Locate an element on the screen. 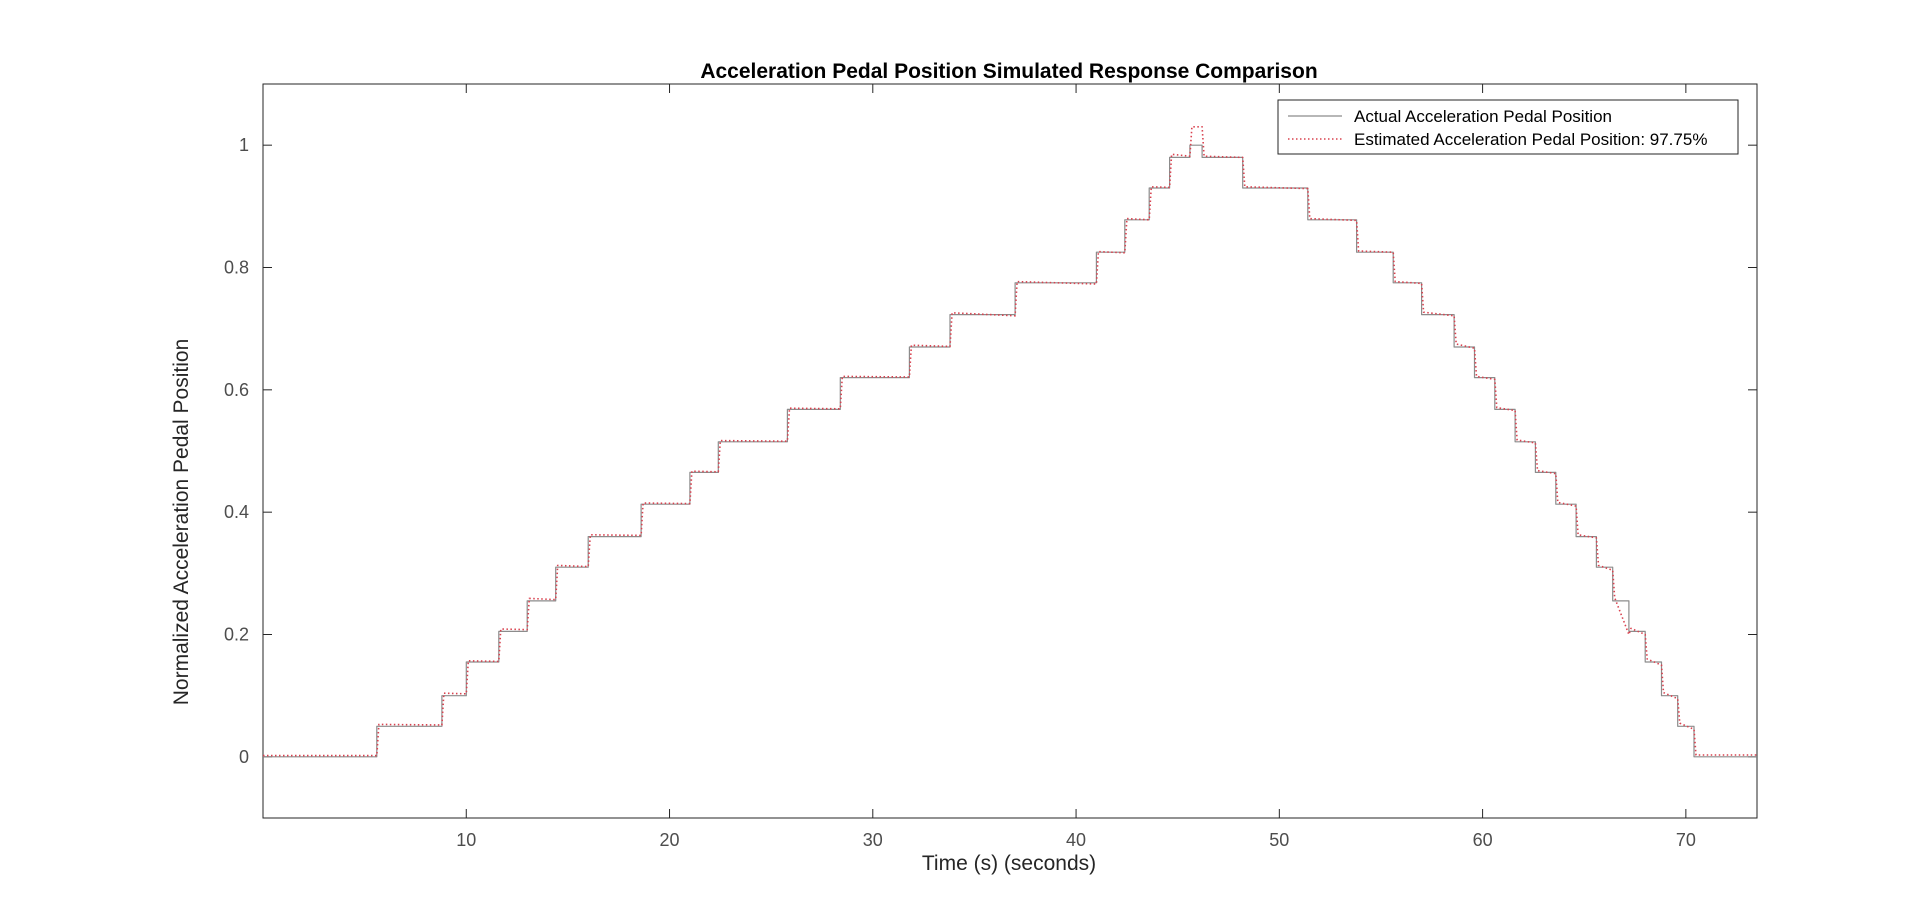 This screenshot has width=1920, height=911. x-tick-label: 70 is located at coordinates (1686, 840).